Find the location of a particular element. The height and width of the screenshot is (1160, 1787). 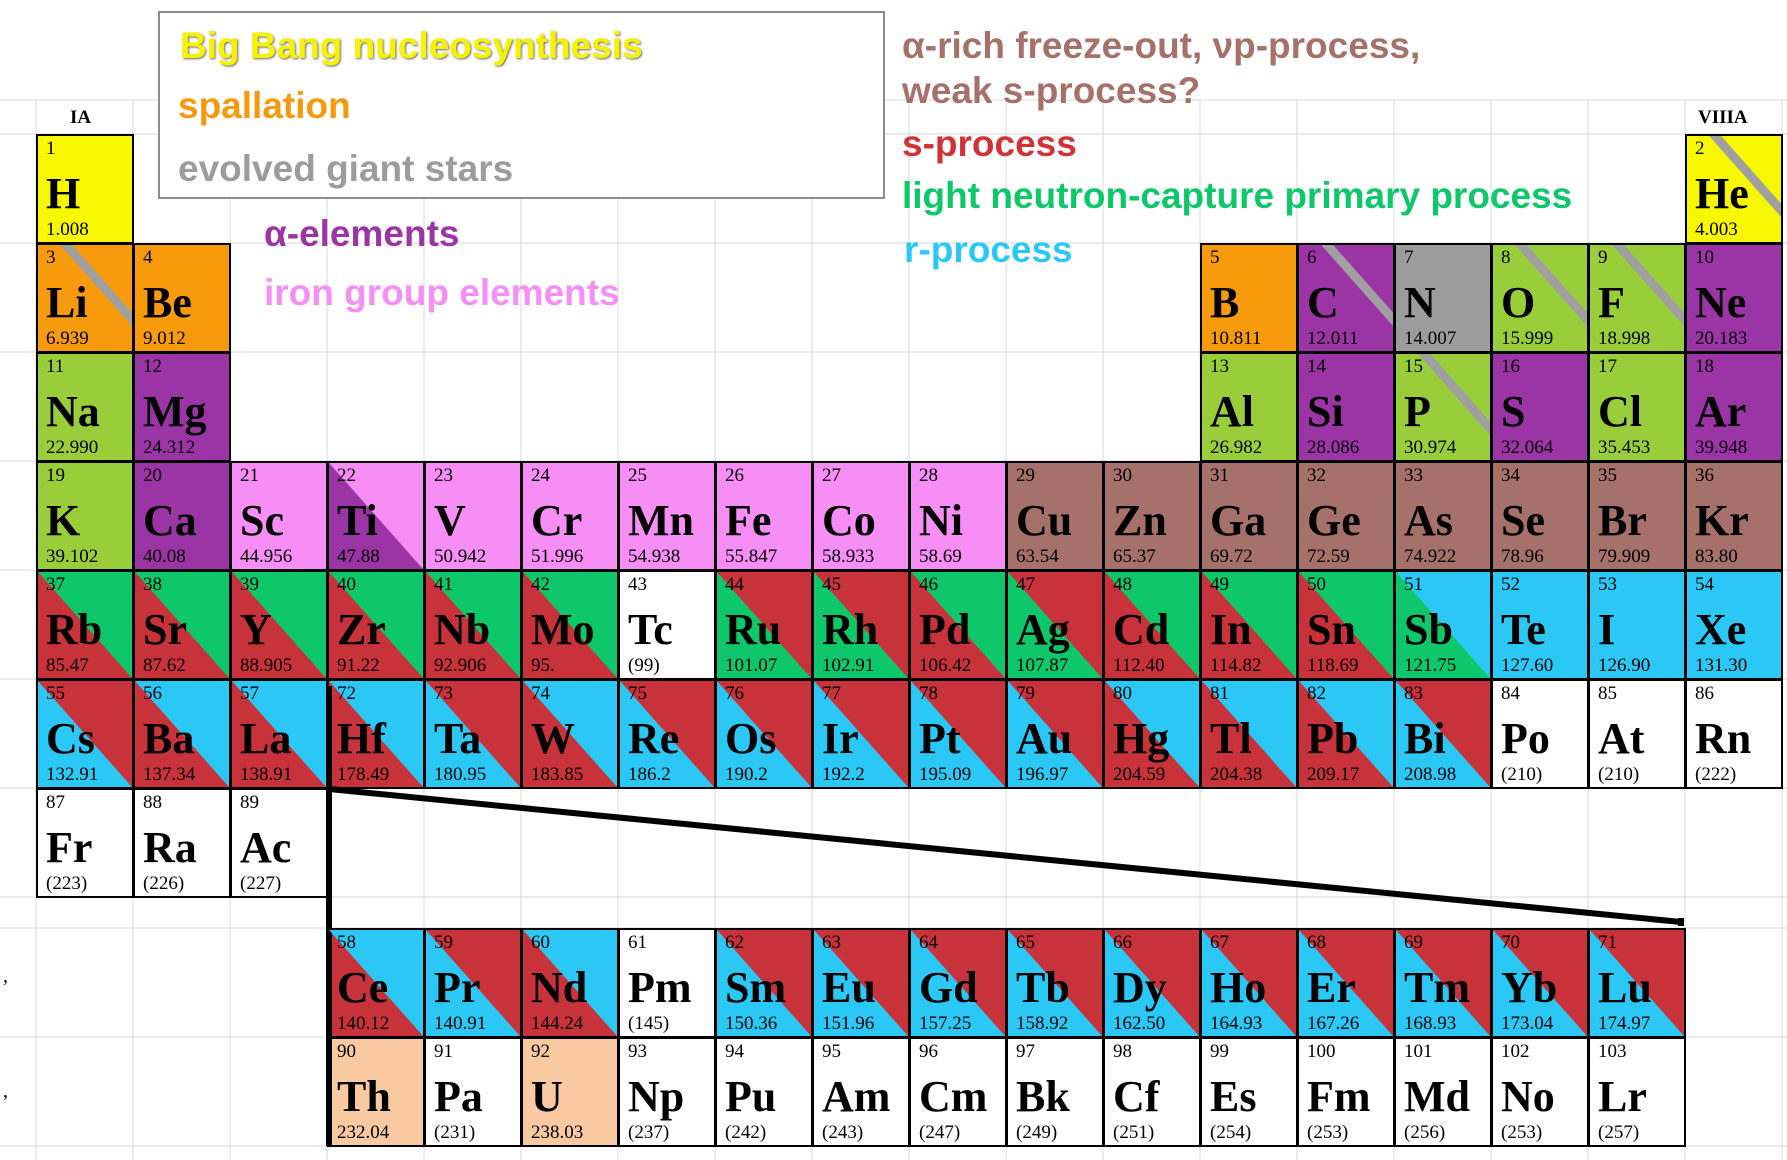

atomic-number: 98 is located at coordinates (1122, 1051).